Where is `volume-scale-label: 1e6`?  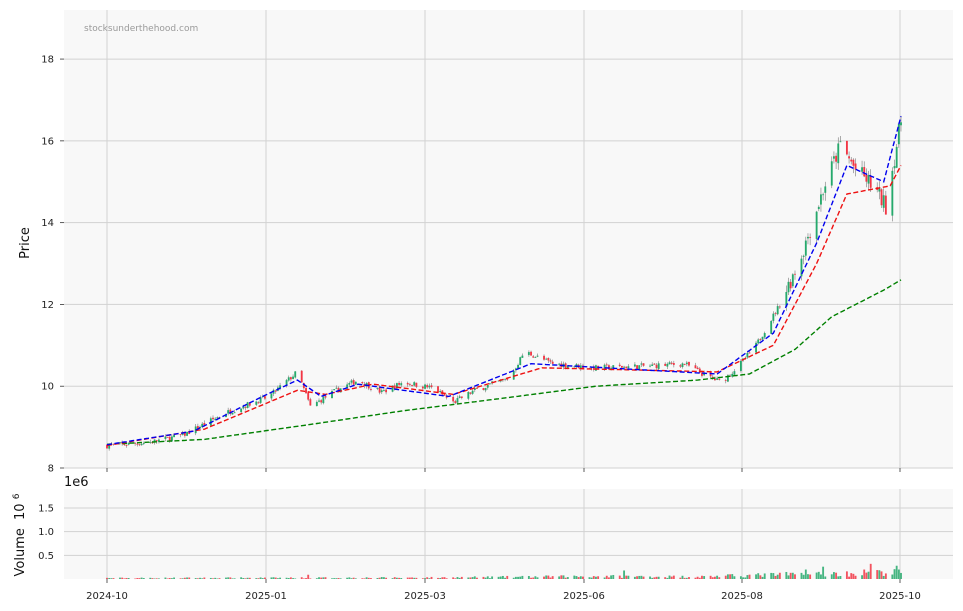 volume-scale-label: 1e6 is located at coordinates (76, 482).